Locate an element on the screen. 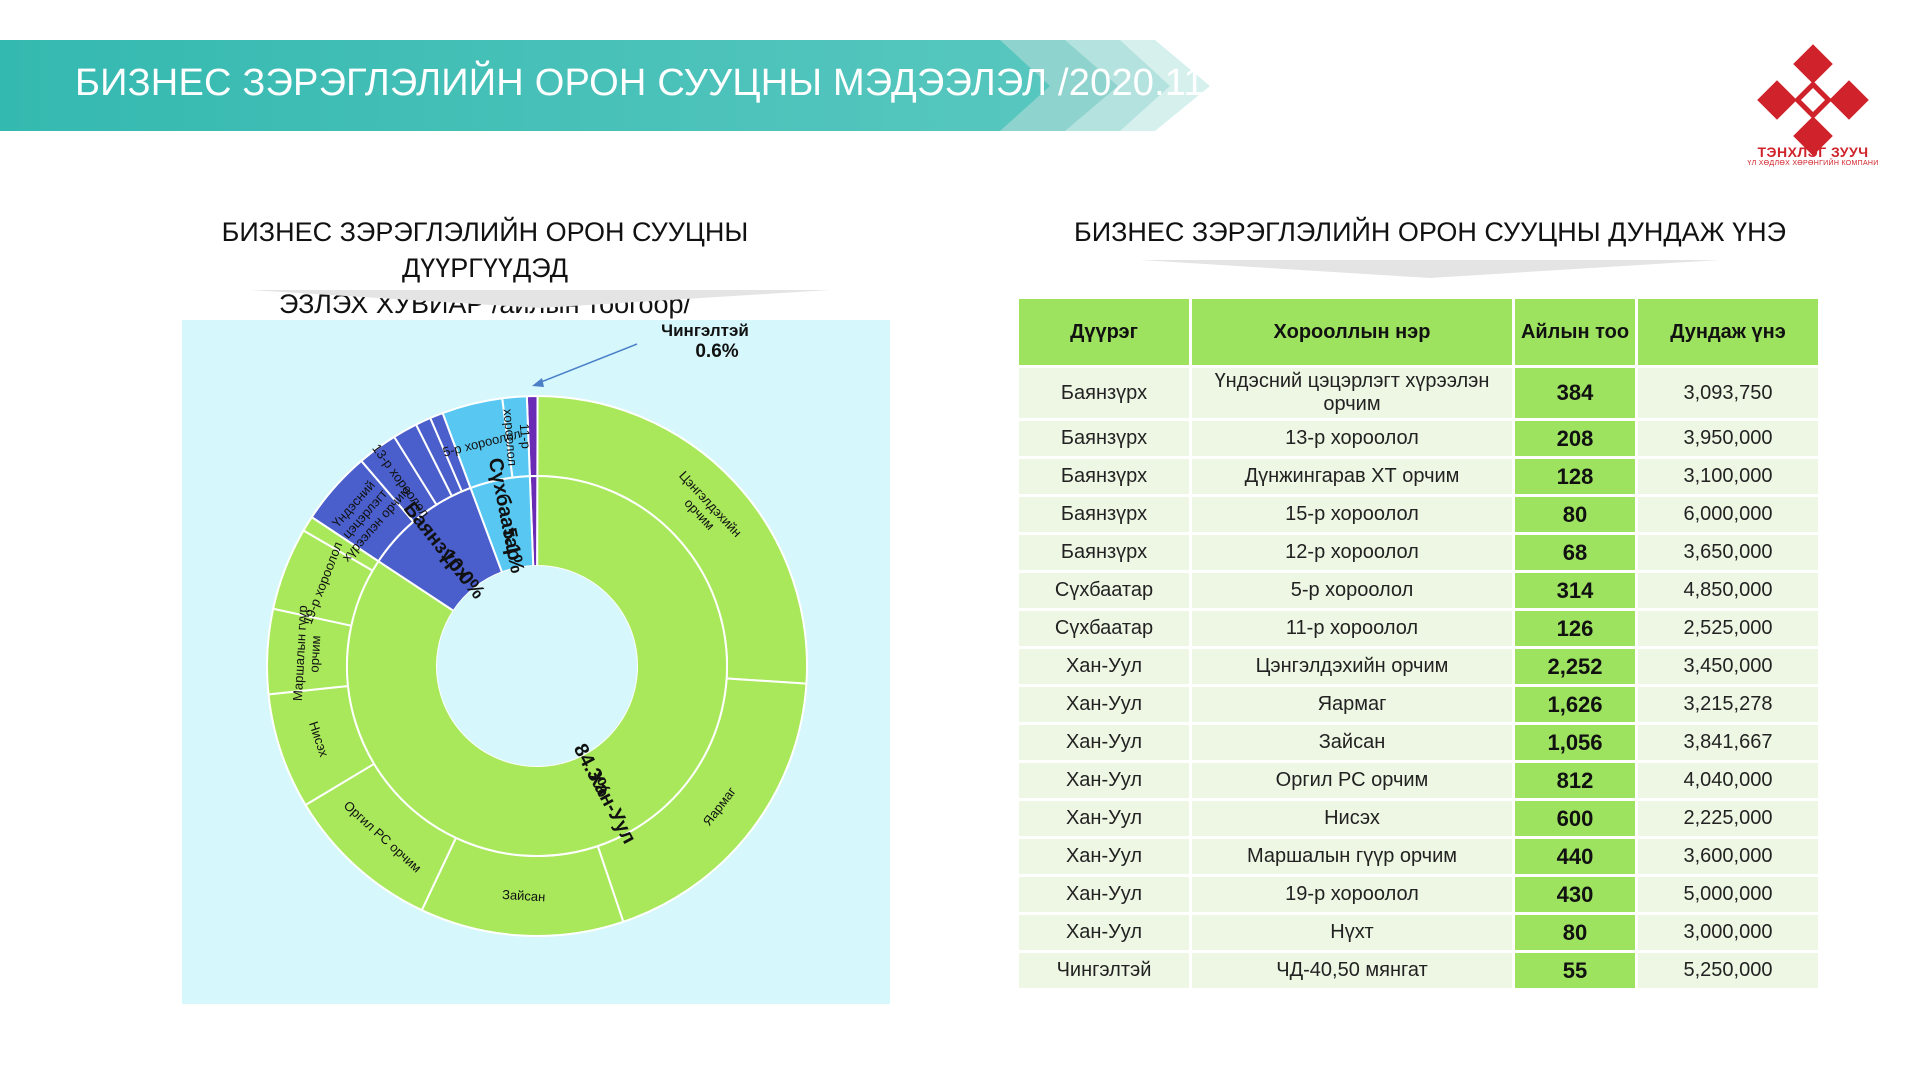 Image resolution: width=1919 pixels, height=1080 pixels. cell-khoroolol: Үндэсний цэцэрлэгт хүрээлэн орчим is located at coordinates (1352, 393).